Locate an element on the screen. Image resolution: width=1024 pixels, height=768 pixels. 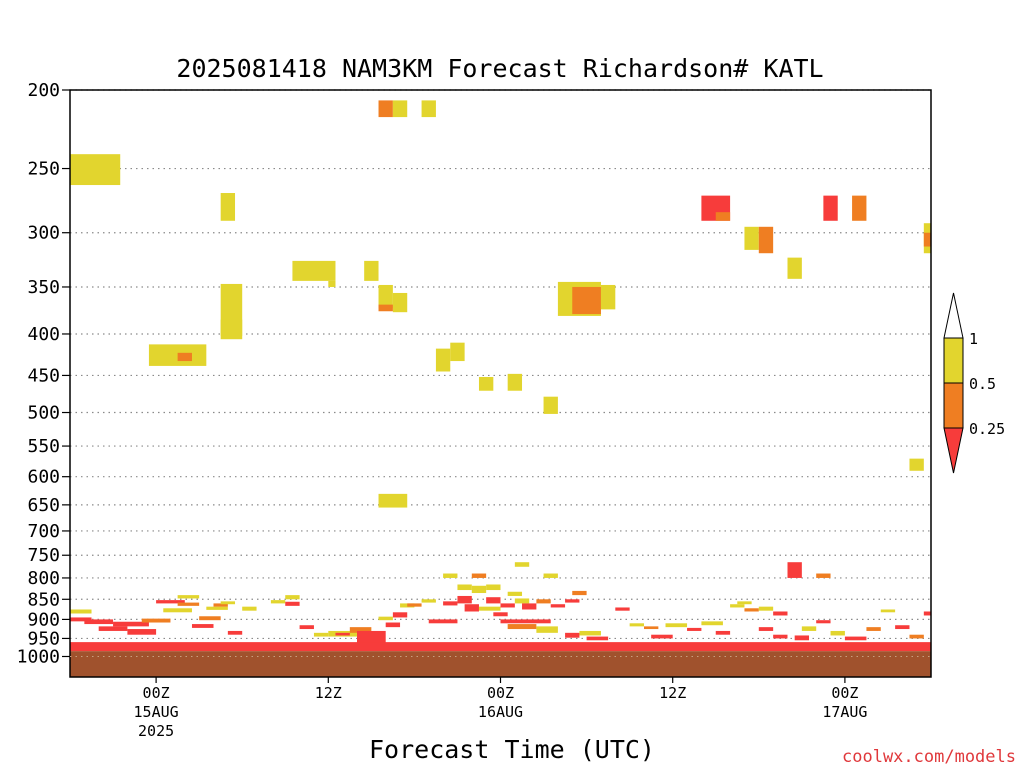
y-tick-label-400: 400 is located at coordinates (43, 334).